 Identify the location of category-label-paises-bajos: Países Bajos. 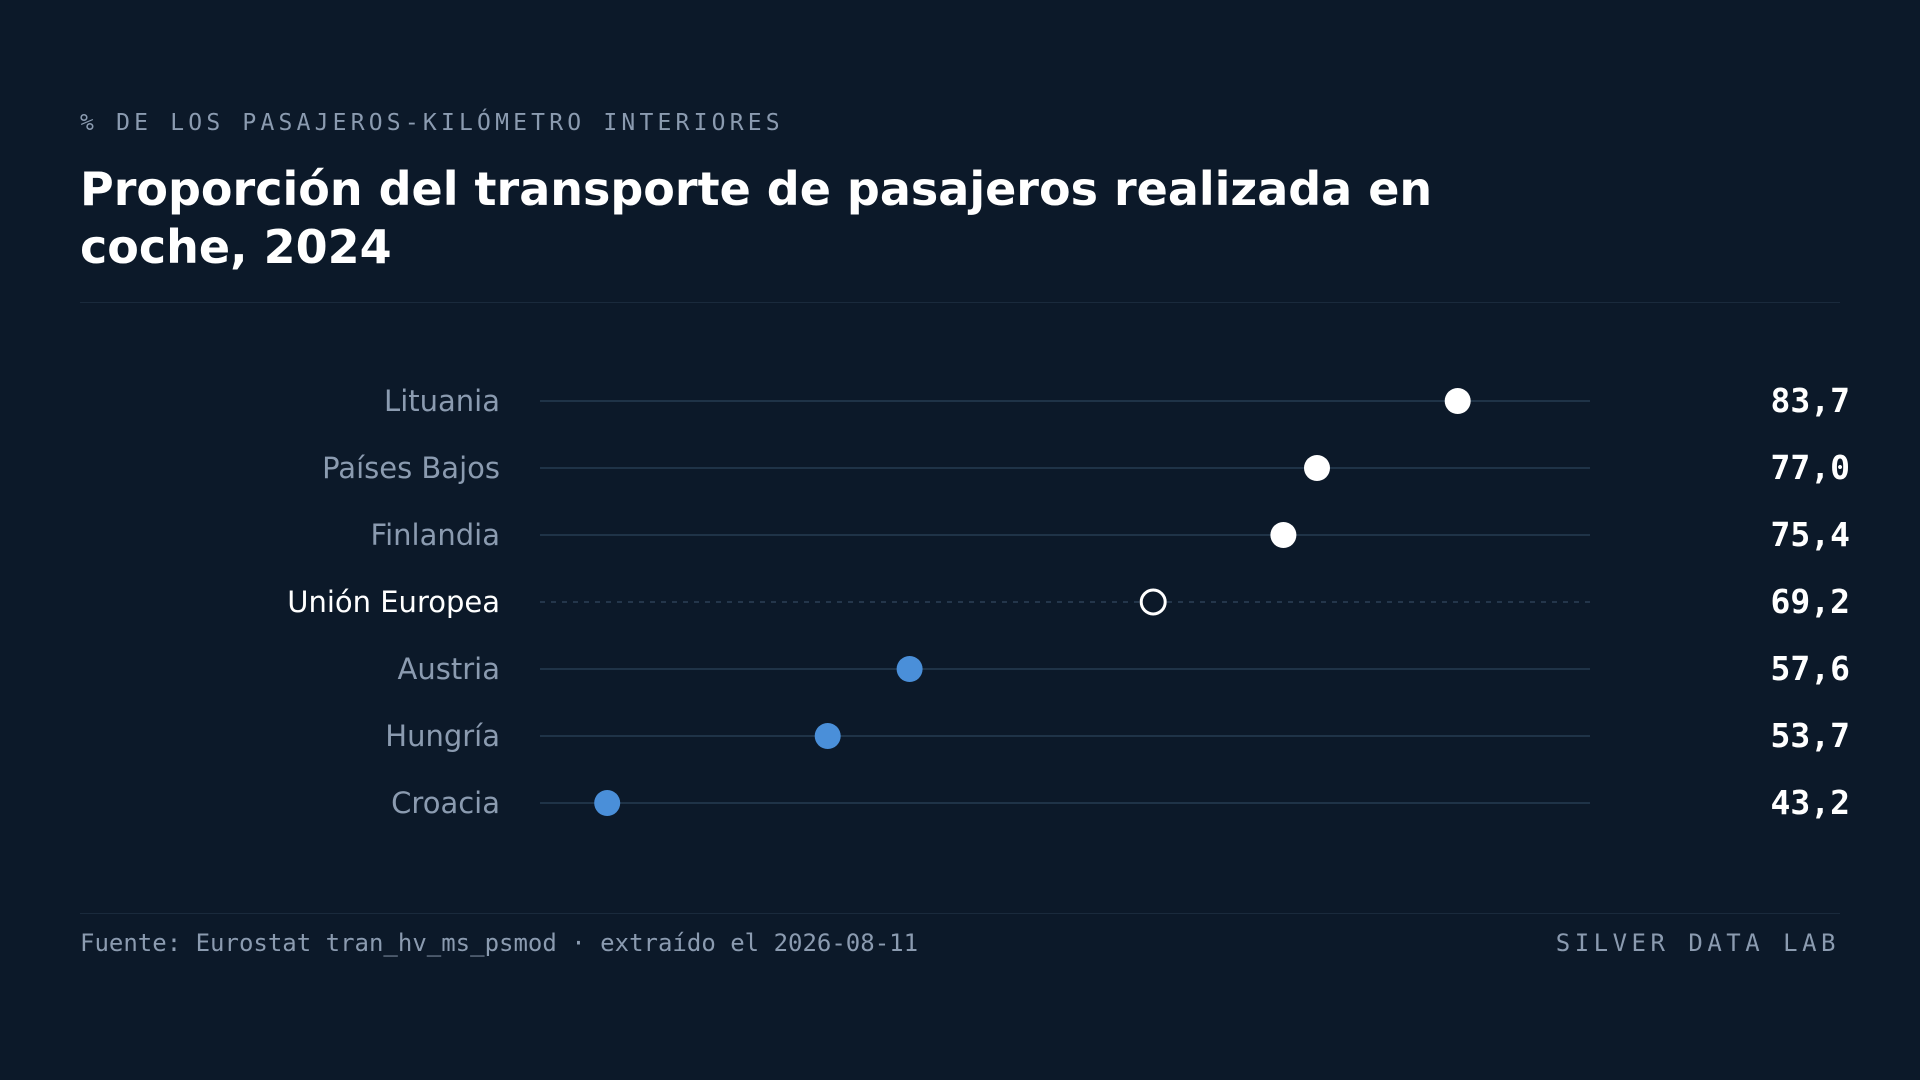
(411, 468).